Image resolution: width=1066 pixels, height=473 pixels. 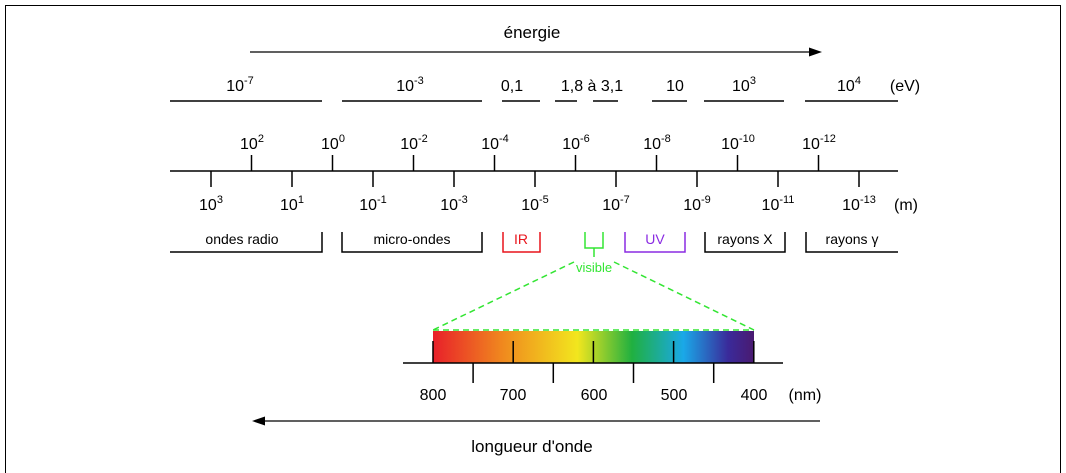 I want to click on energy-arrowhead, so click(x=815, y=52).